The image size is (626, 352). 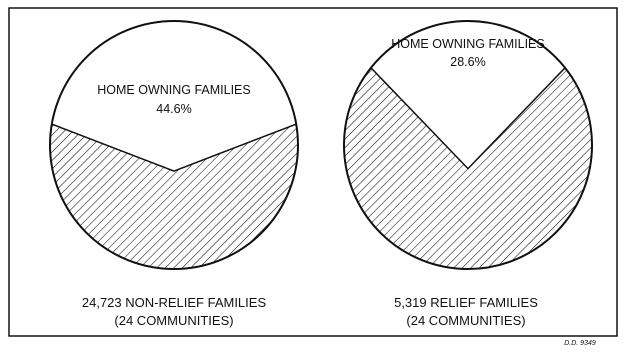 I want to click on home-owning-percent: 28.6%, so click(x=467, y=62).